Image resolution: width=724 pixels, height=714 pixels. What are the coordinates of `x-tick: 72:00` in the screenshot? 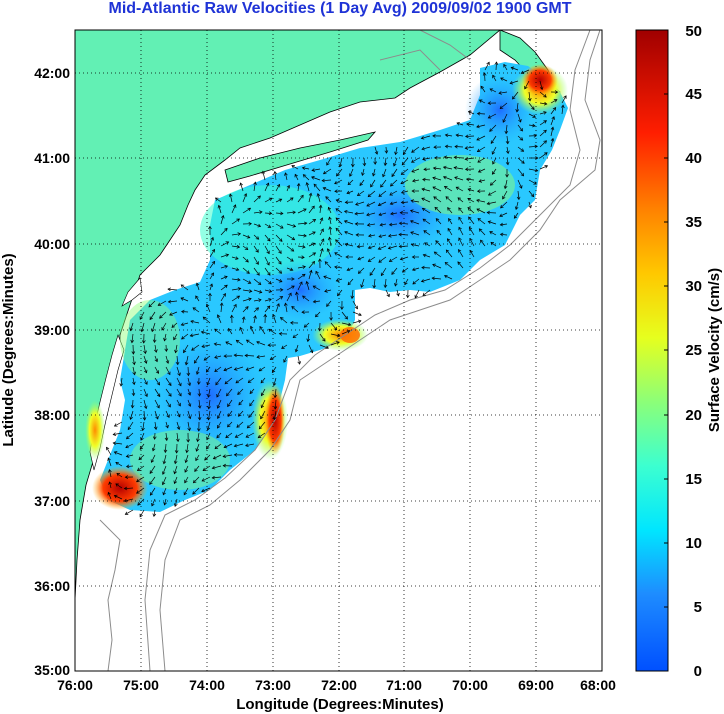 It's located at (339, 685).